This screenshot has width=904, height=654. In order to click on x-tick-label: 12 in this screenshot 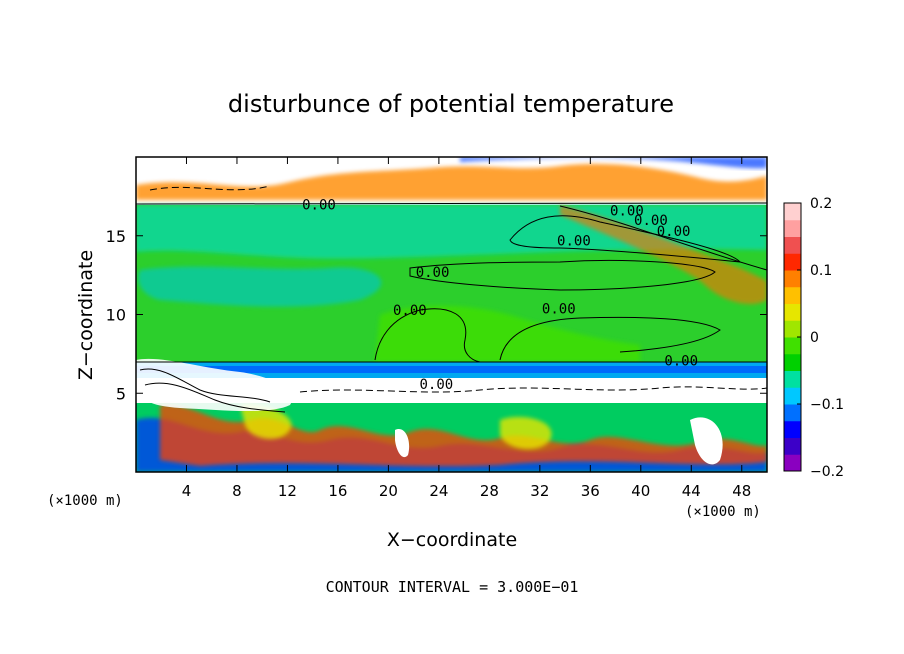, I will do `click(287, 491)`.